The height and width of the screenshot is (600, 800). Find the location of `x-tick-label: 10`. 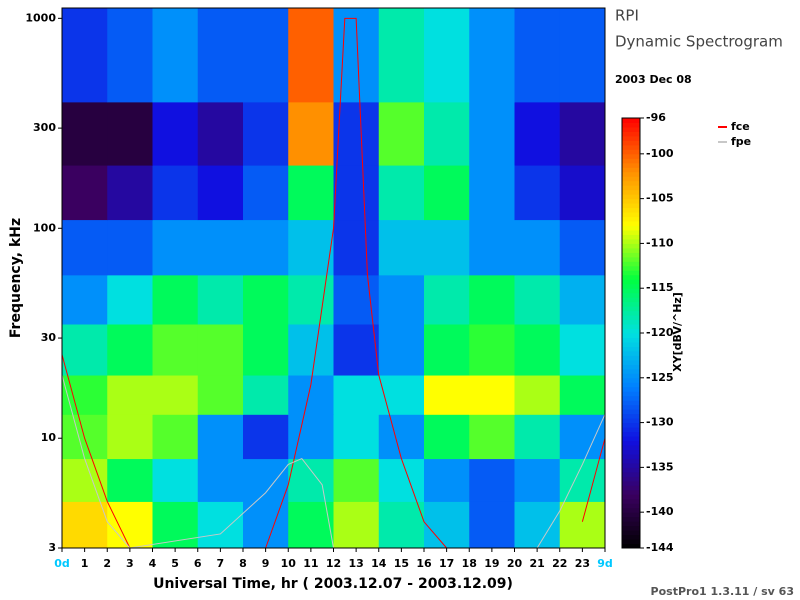

x-tick-label: 10 is located at coordinates (289, 563).